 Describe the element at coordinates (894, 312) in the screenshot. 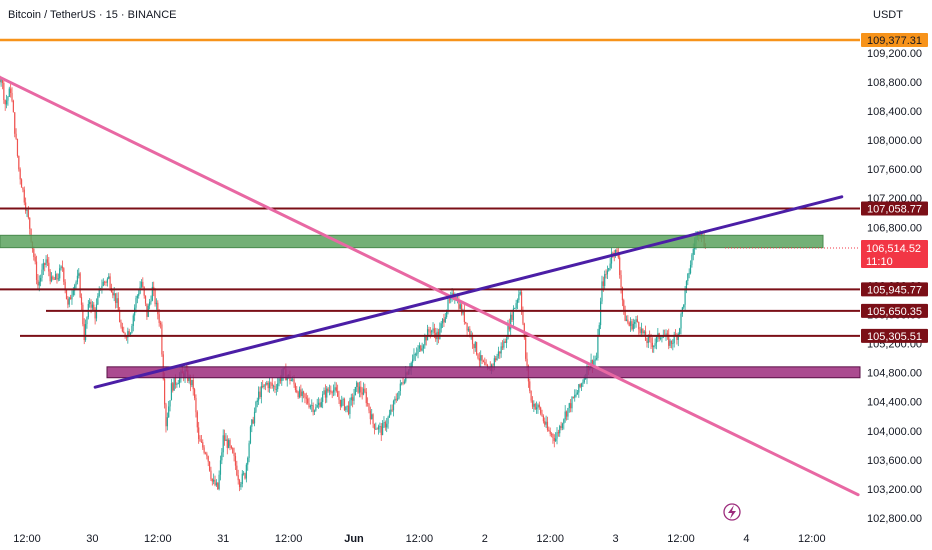

I see `level-badge-text: 105,650.35` at that location.